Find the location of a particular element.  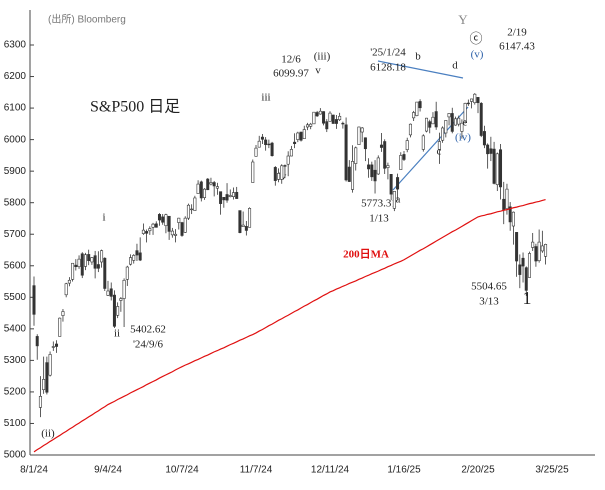

wave-label: (v) is located at coordinates (477, 55).